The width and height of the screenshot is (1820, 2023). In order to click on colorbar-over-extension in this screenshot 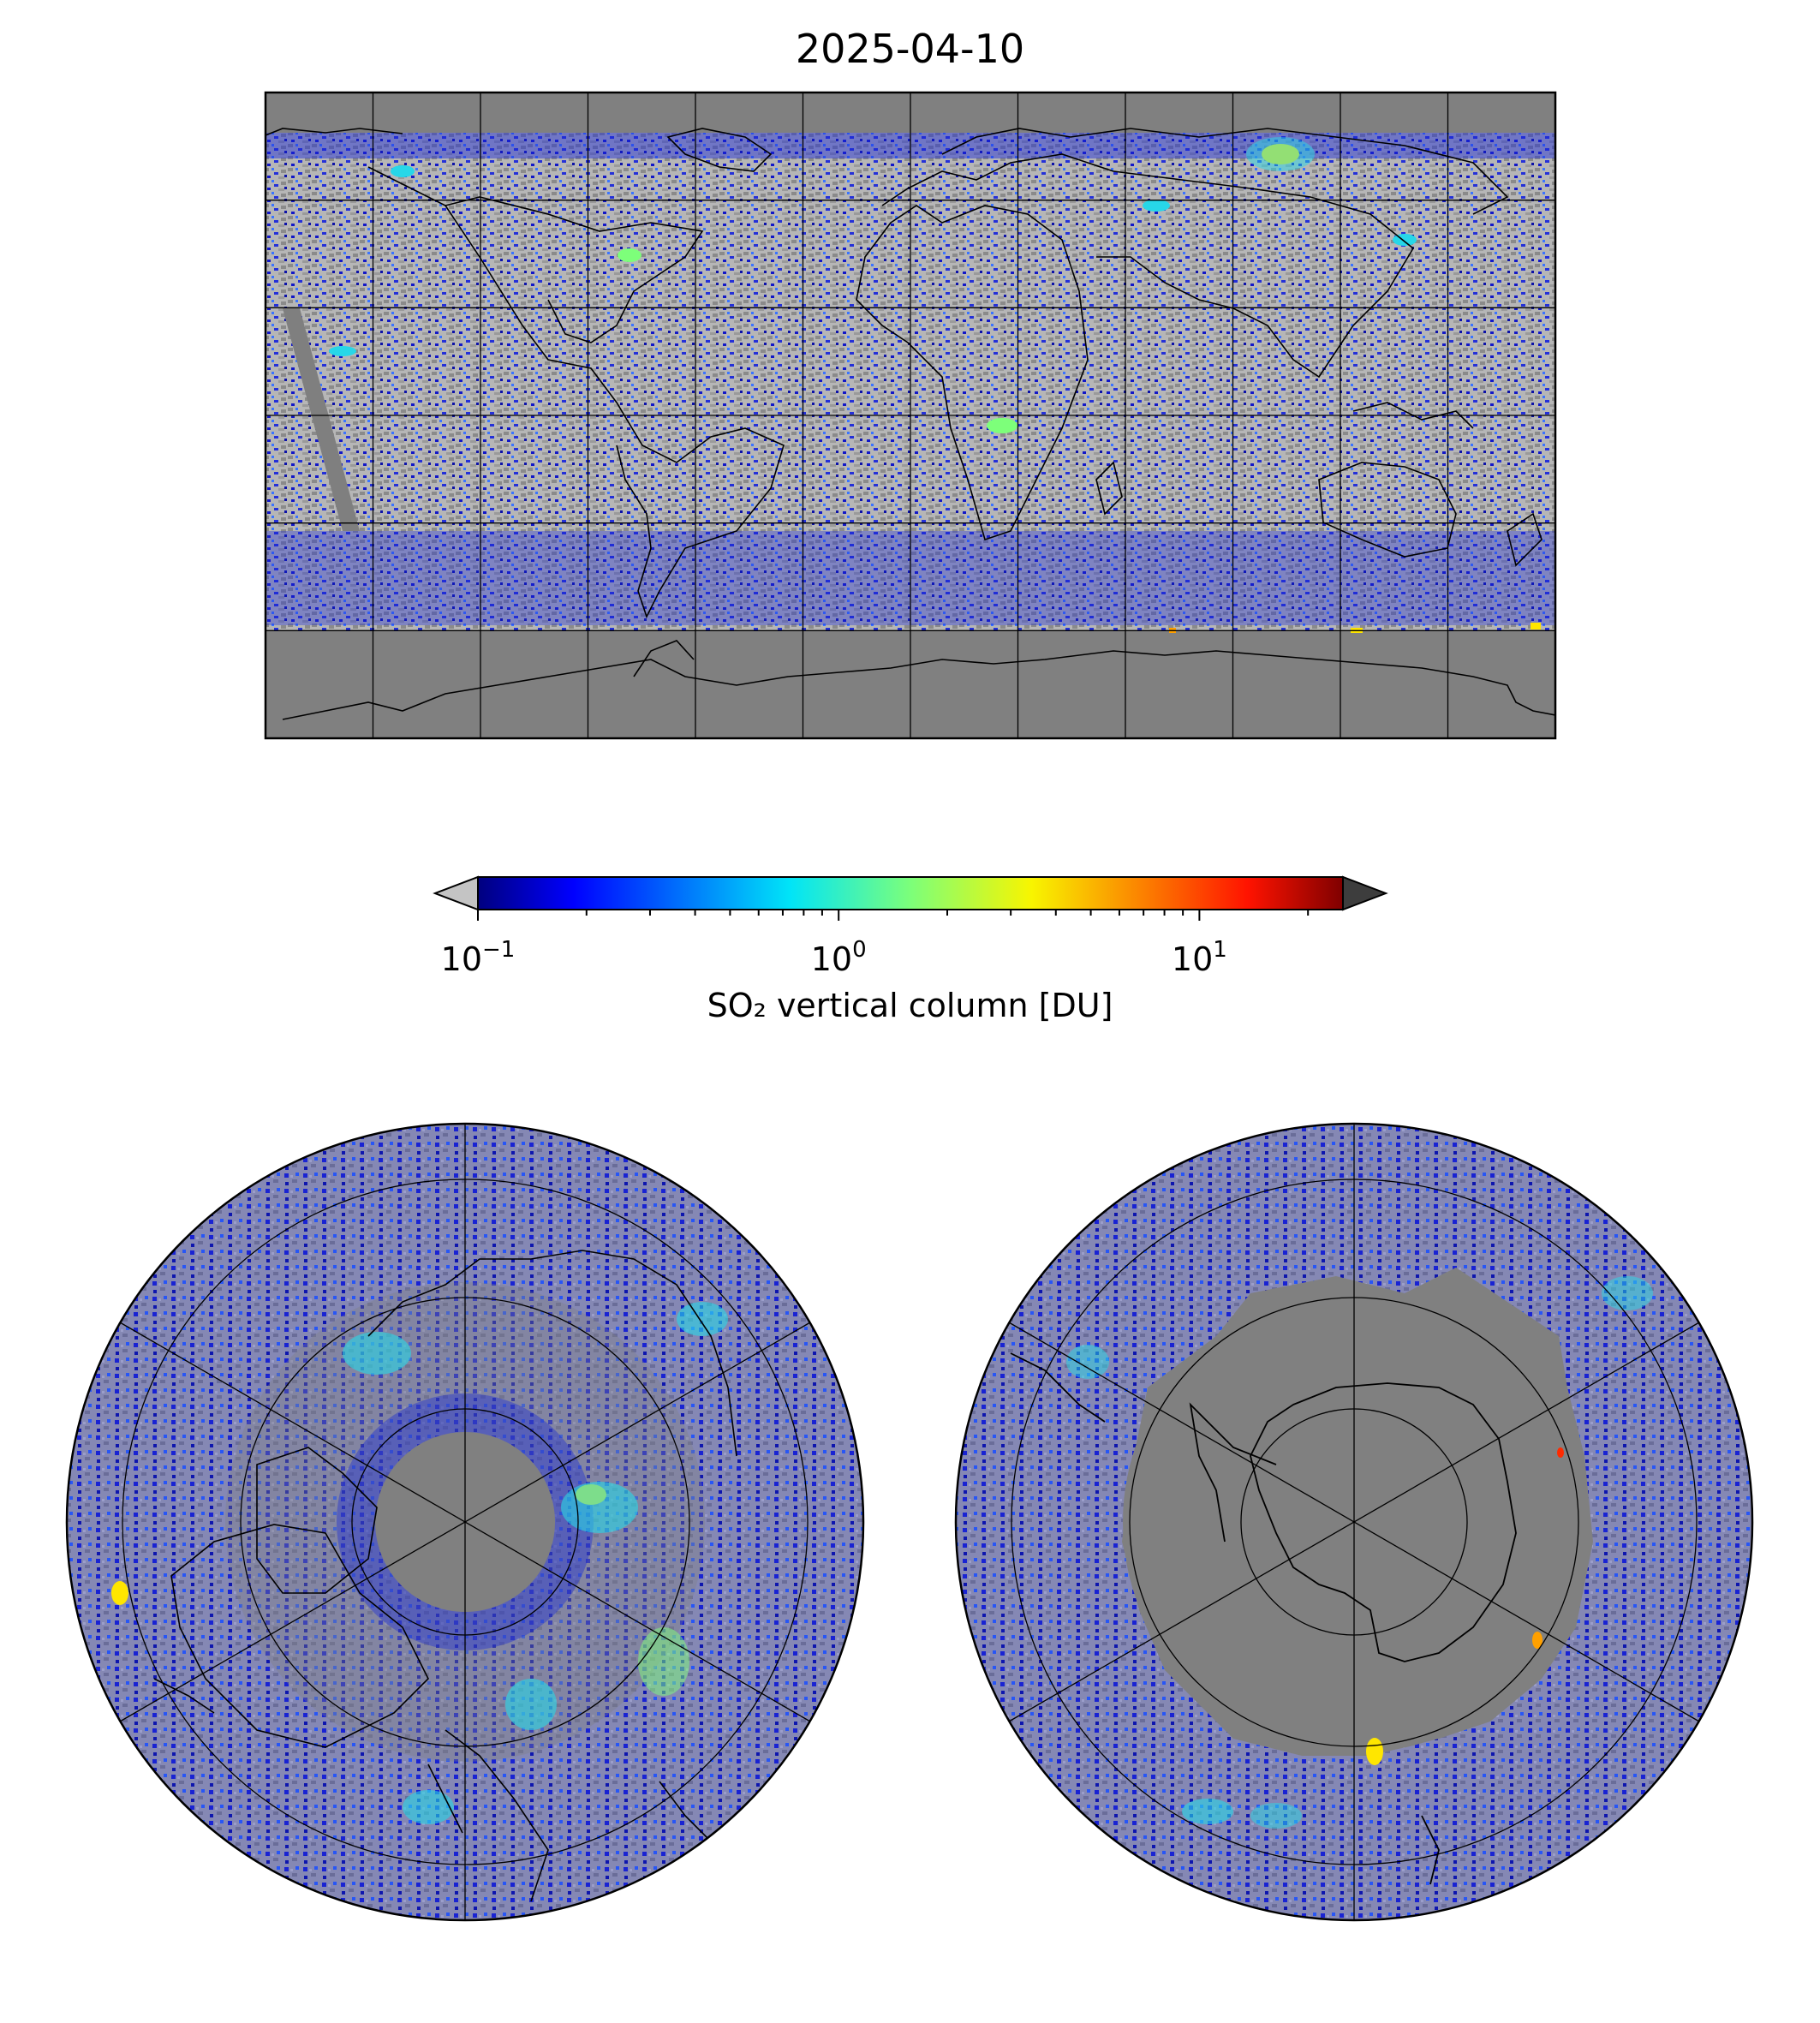, I will do `click(1365, 893)`.